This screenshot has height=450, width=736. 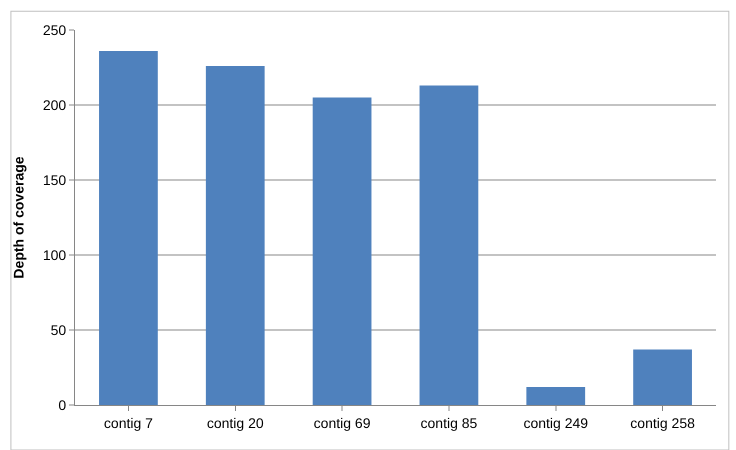 I want to click on y-tick-label: 150, so click(x=54, y=180).